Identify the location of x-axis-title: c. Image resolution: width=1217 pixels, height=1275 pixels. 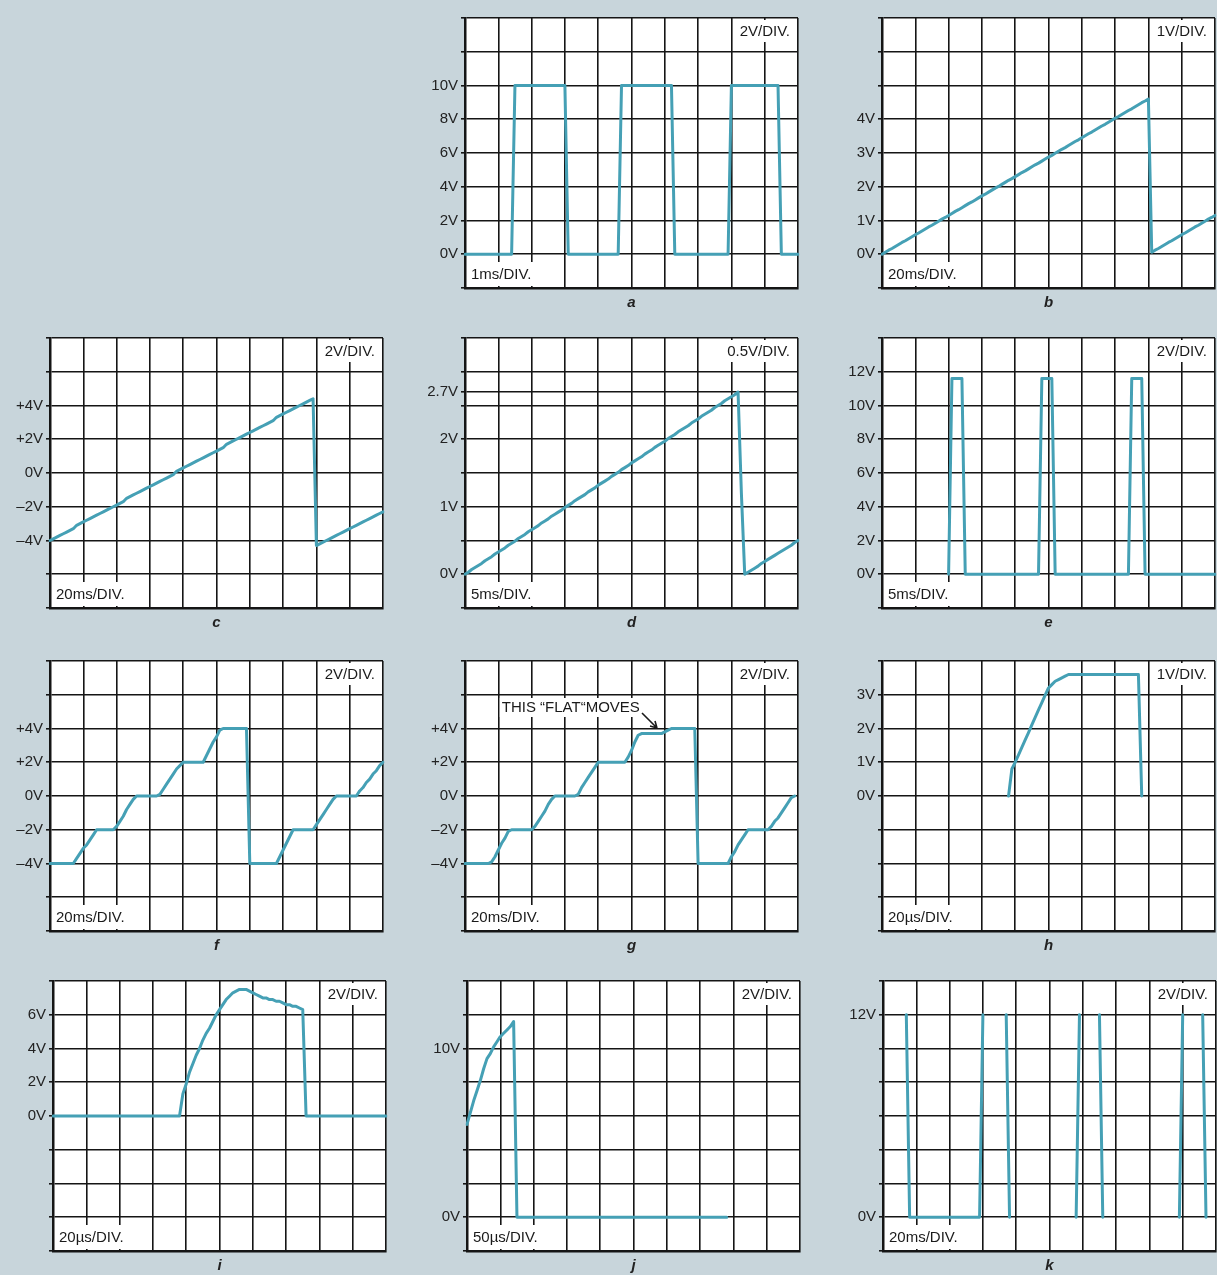
(217, 622).